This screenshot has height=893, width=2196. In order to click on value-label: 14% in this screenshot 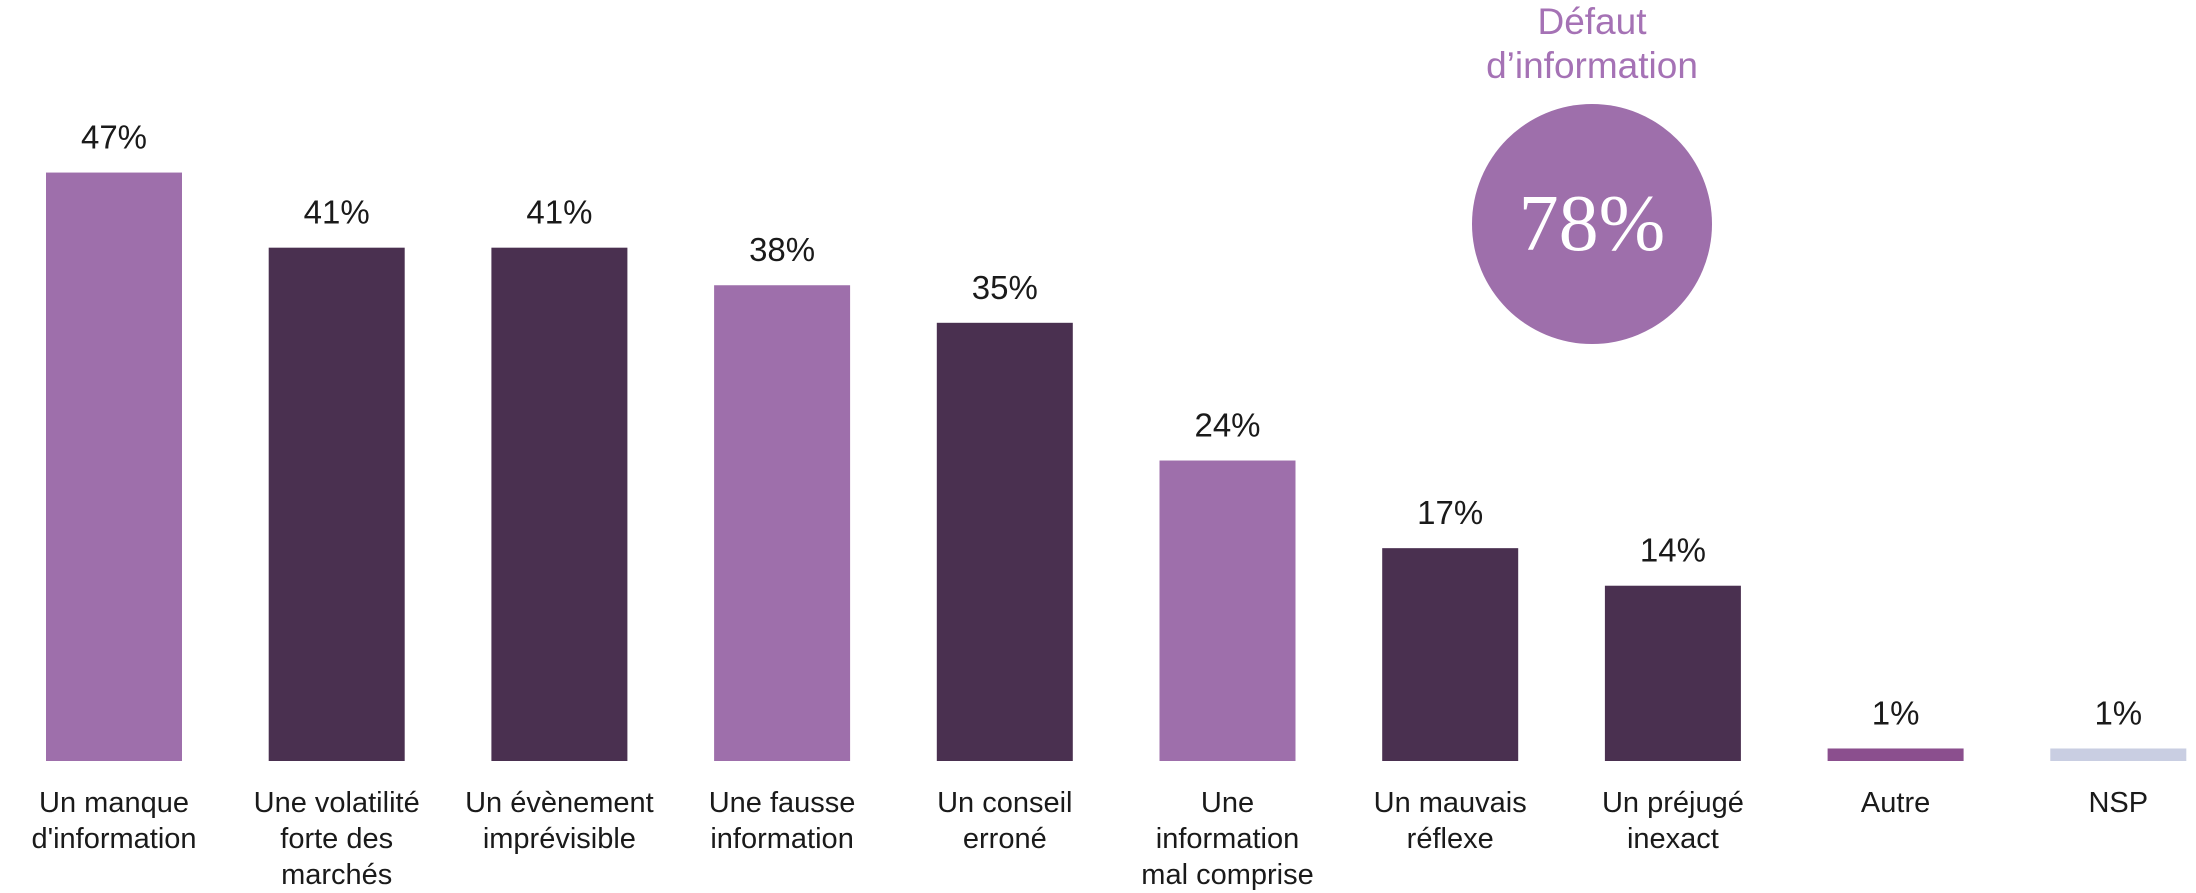, I will do `click(1673, 550)`.